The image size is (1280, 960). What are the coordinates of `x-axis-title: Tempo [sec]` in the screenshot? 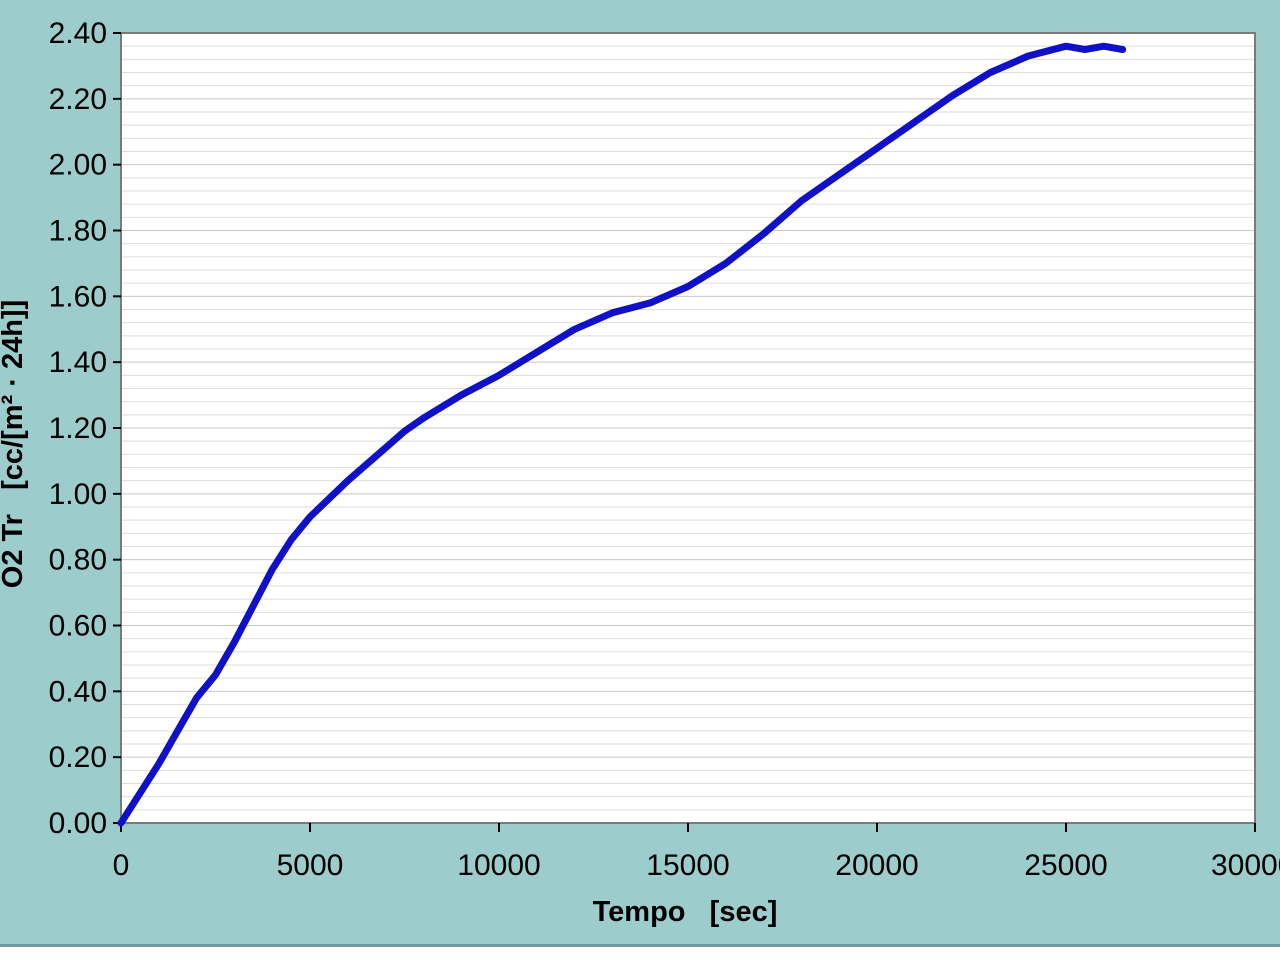 It's located at (685, 912).